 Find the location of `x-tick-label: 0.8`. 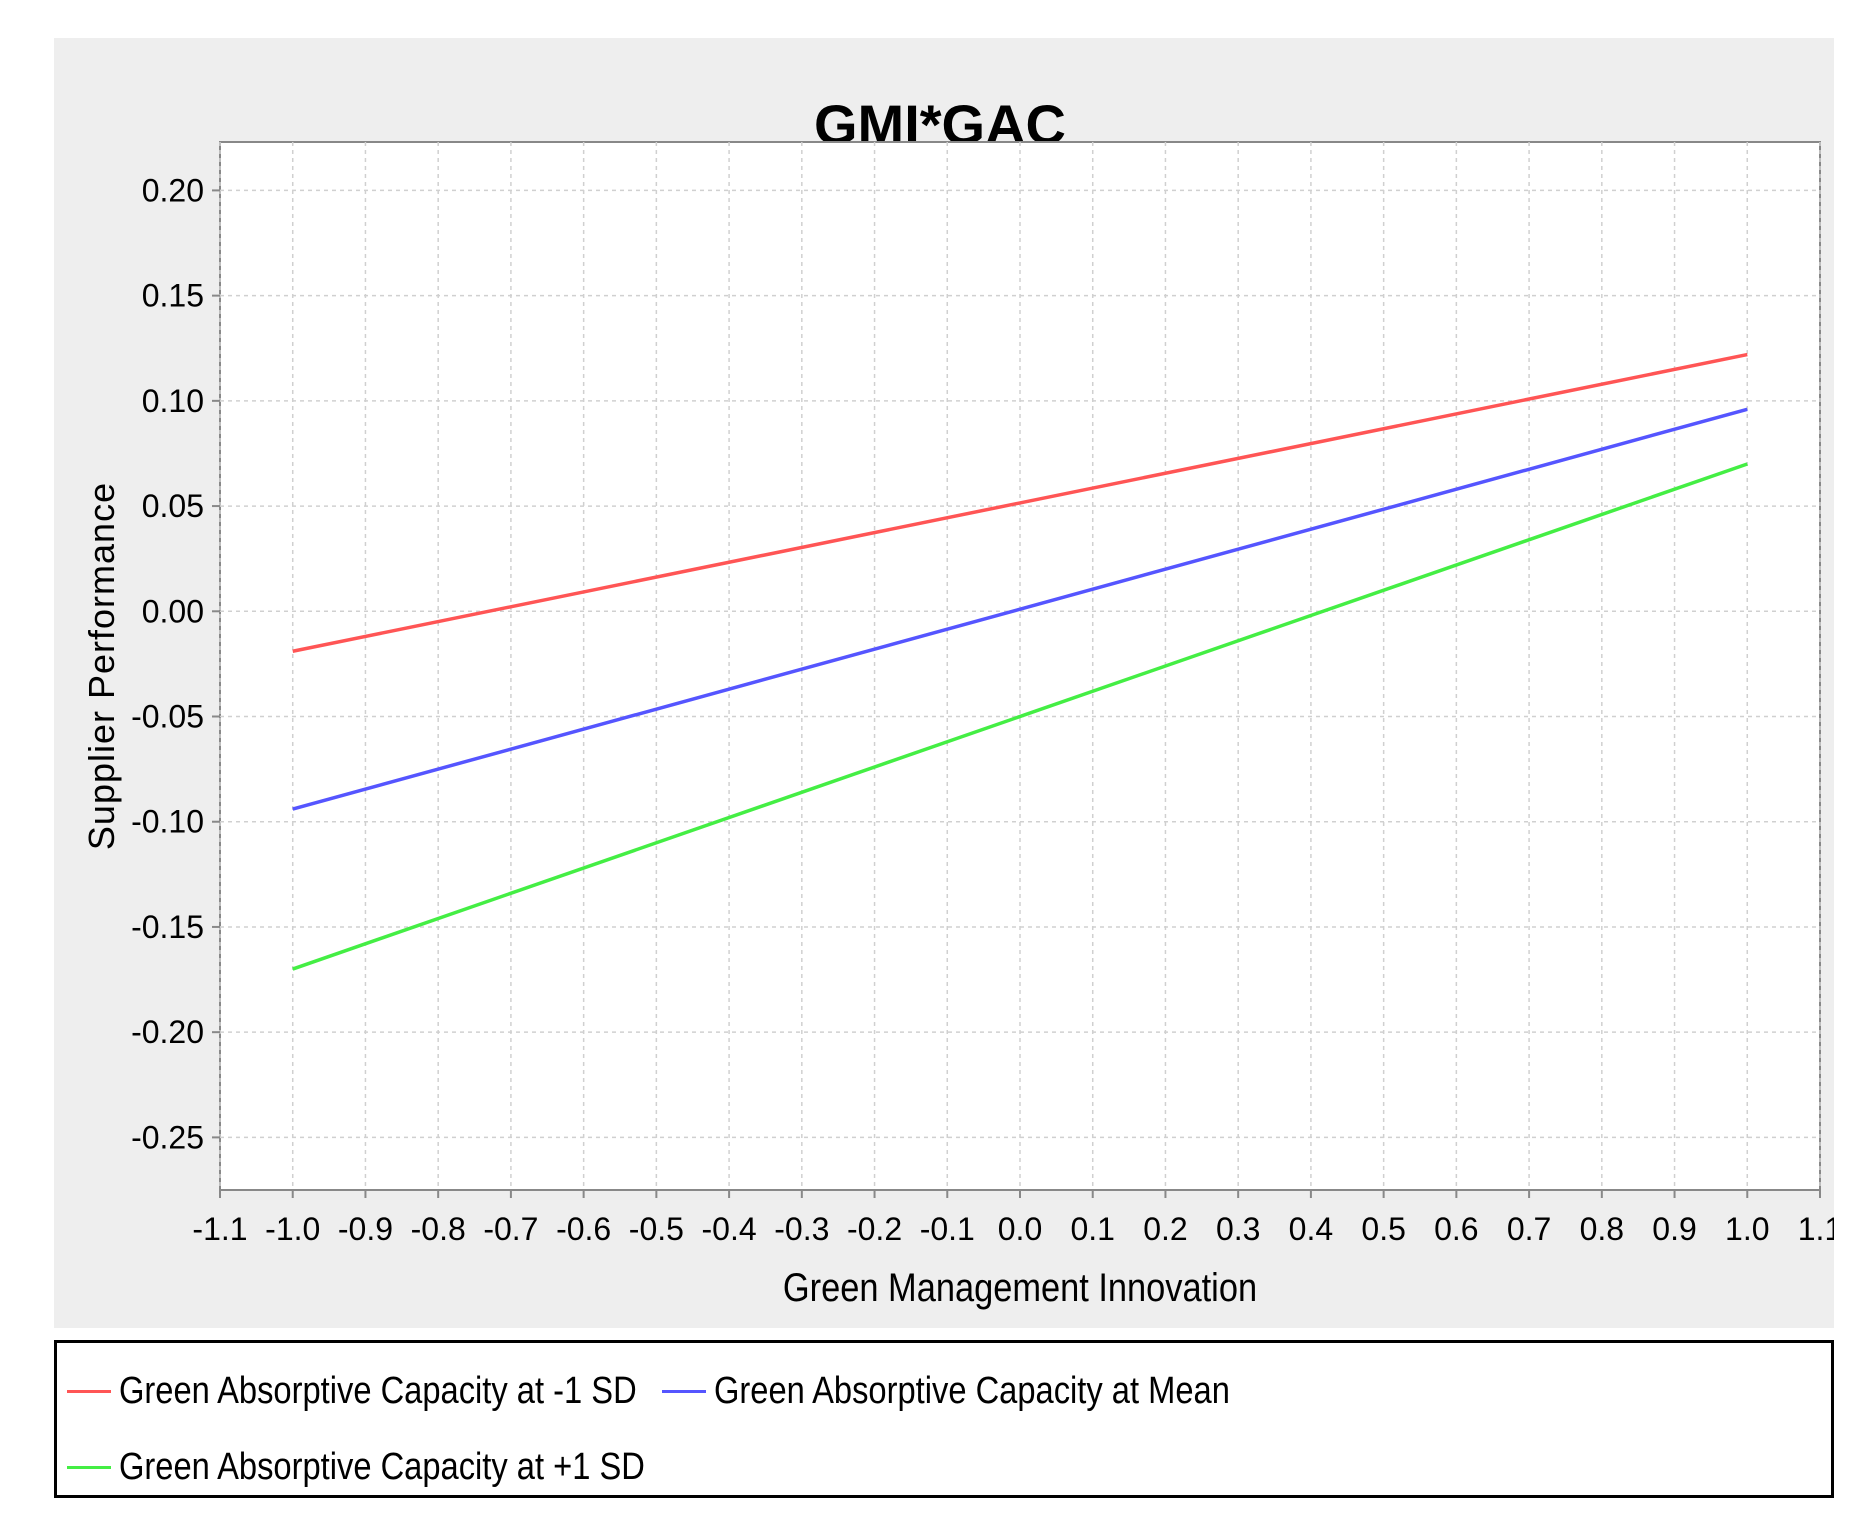

x-tick-label: 0.8 is located at coordinates (1602, 1229).